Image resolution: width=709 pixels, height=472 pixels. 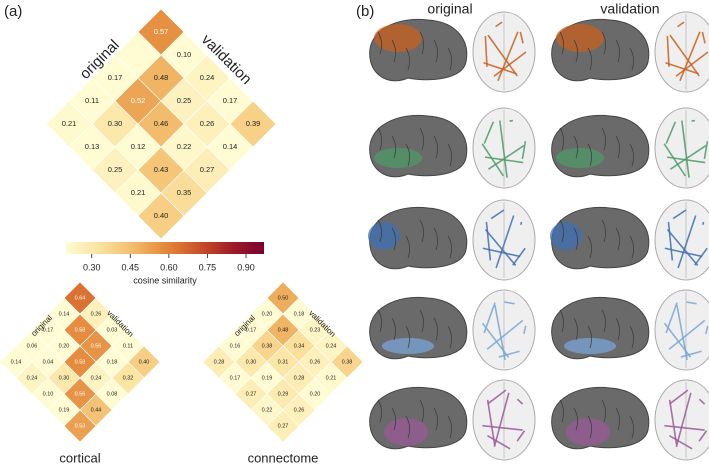 I want to click on cell-label: 0.12, so click(x=138, y=146).